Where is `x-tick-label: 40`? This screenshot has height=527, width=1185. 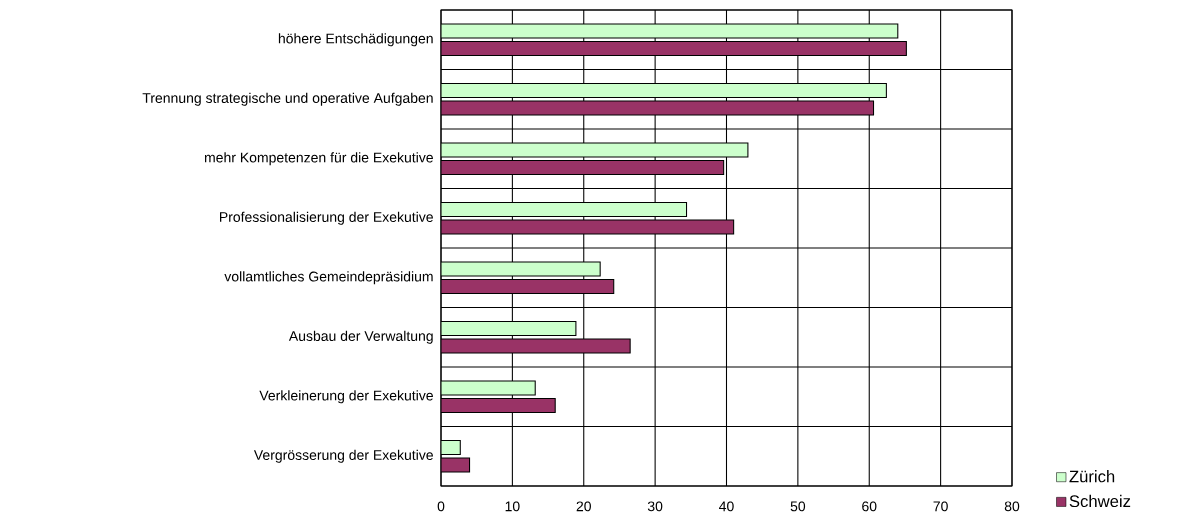
x-tick-label: 40 is located at coordinates (726, 506).